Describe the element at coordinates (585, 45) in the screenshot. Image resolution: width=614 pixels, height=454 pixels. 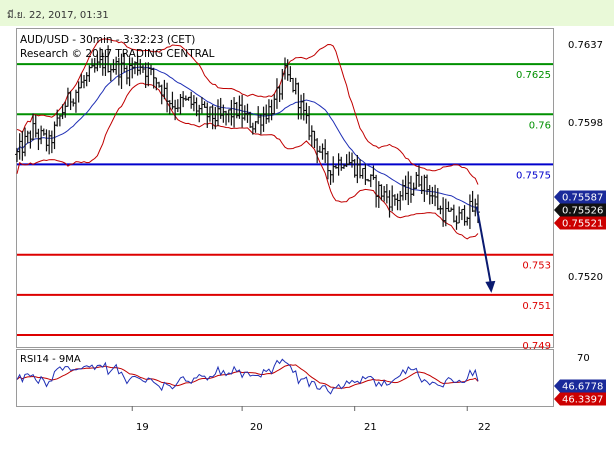
I see `y-tick-label: 0.7637` at that location.